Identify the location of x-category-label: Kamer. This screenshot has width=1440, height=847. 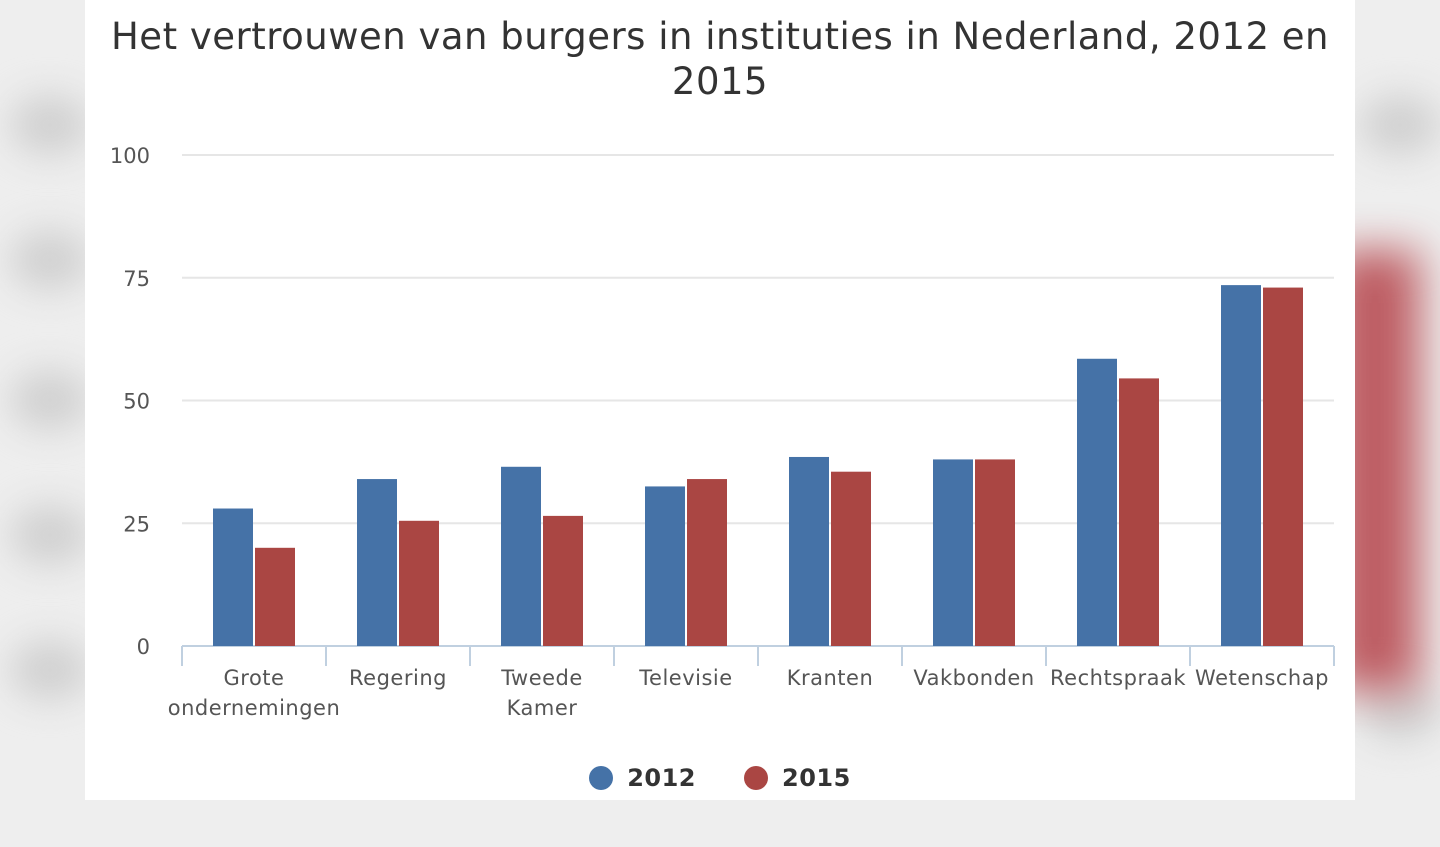
(542, 708).